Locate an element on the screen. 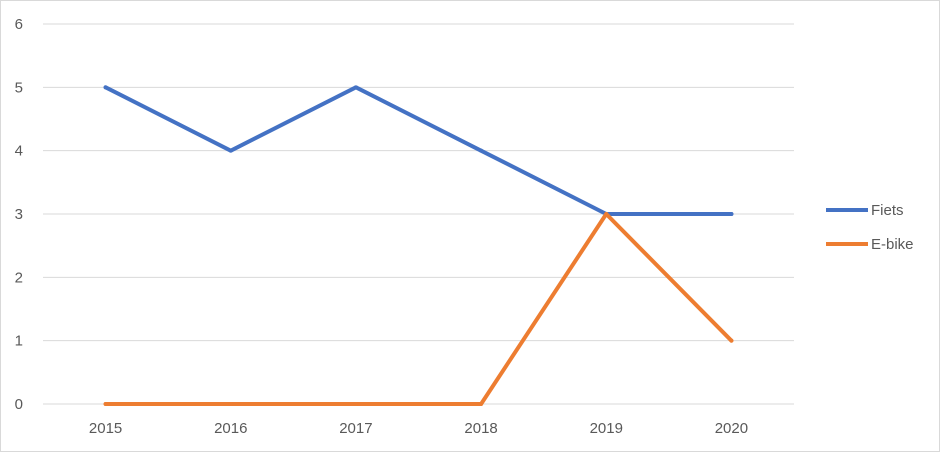 The height and width of the screenshot is (452, 940). x-tick-label: 2015 is located at coordinates (105, 428).